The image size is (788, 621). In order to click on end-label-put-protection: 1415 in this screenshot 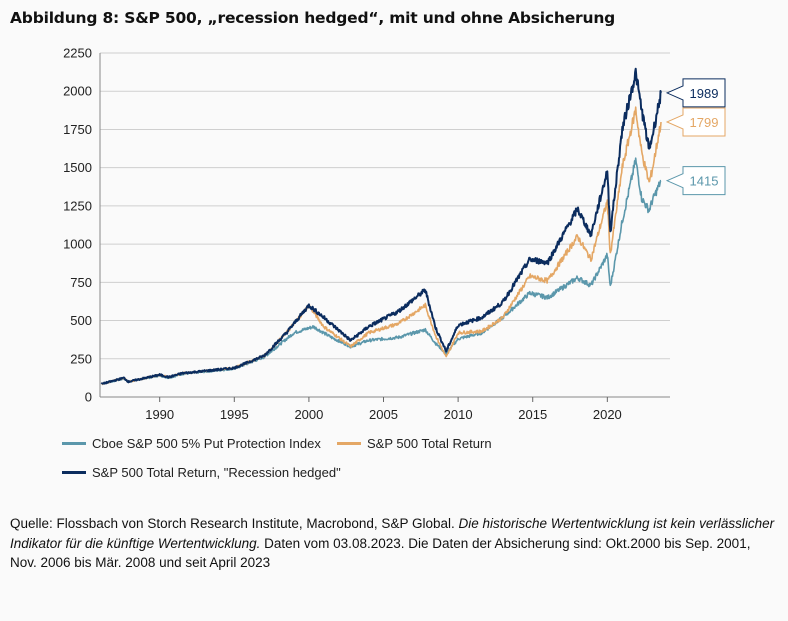, I will do `click(695, 181)`.